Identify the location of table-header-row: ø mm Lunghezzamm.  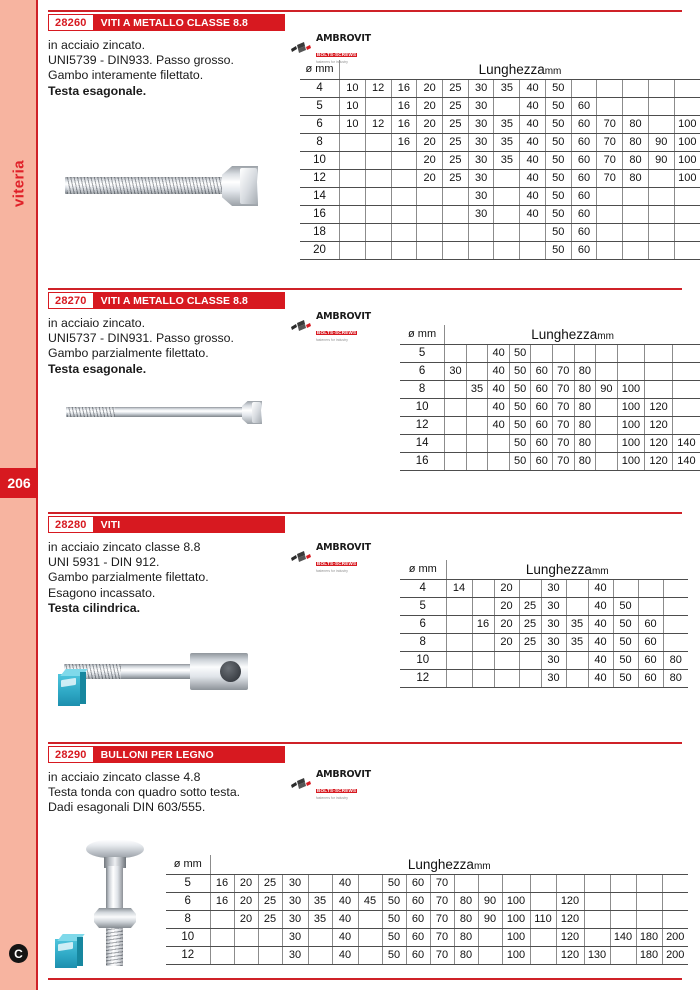
(500, 70).